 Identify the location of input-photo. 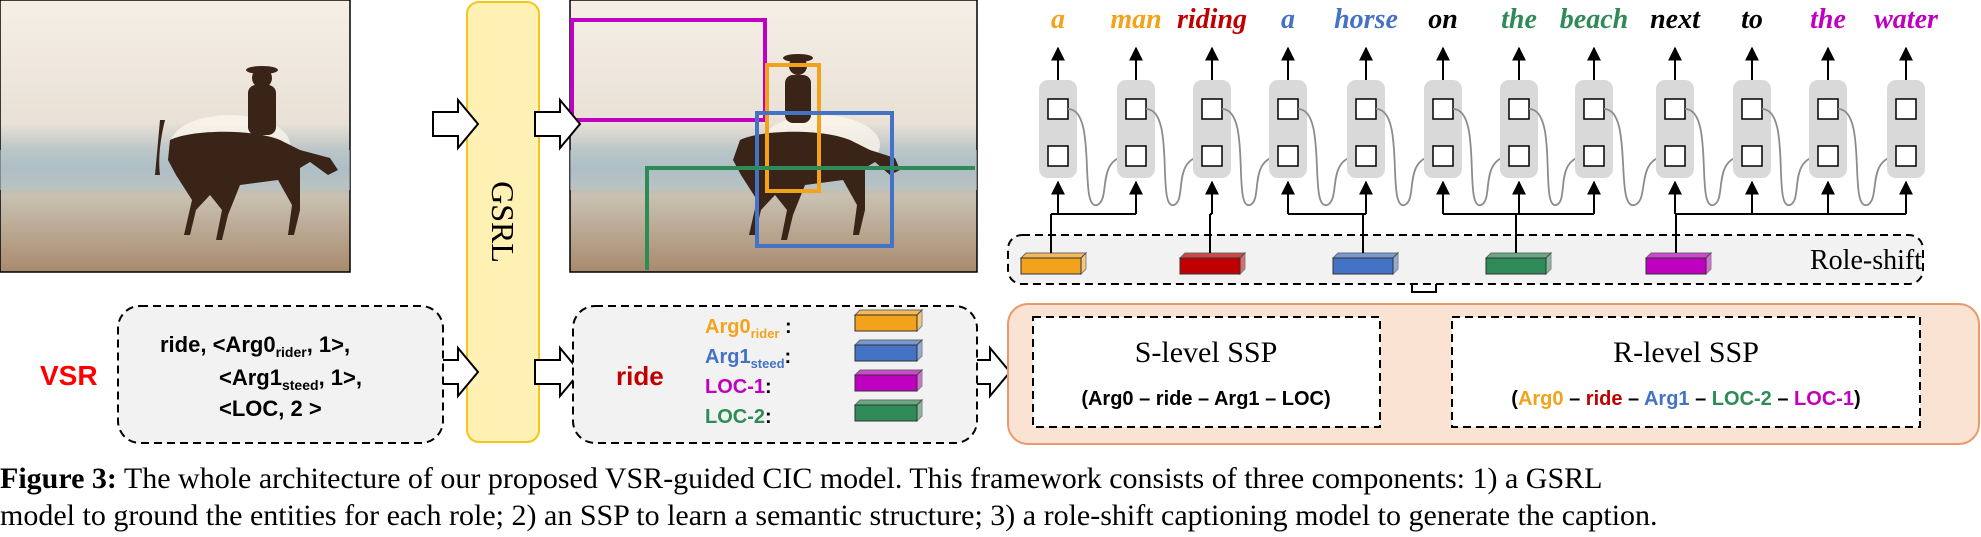
(175, 136).